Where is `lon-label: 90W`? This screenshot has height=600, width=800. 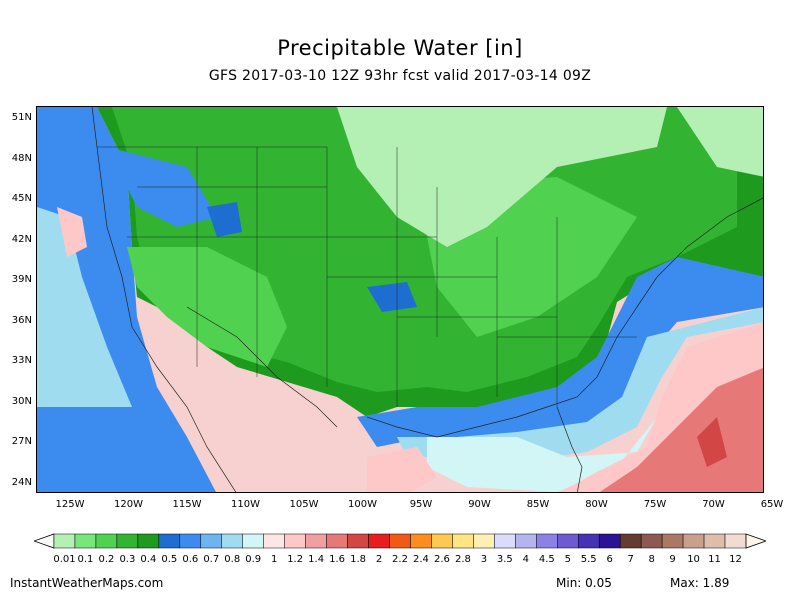 lon-label: 90W is located at coordinates (479, 504).